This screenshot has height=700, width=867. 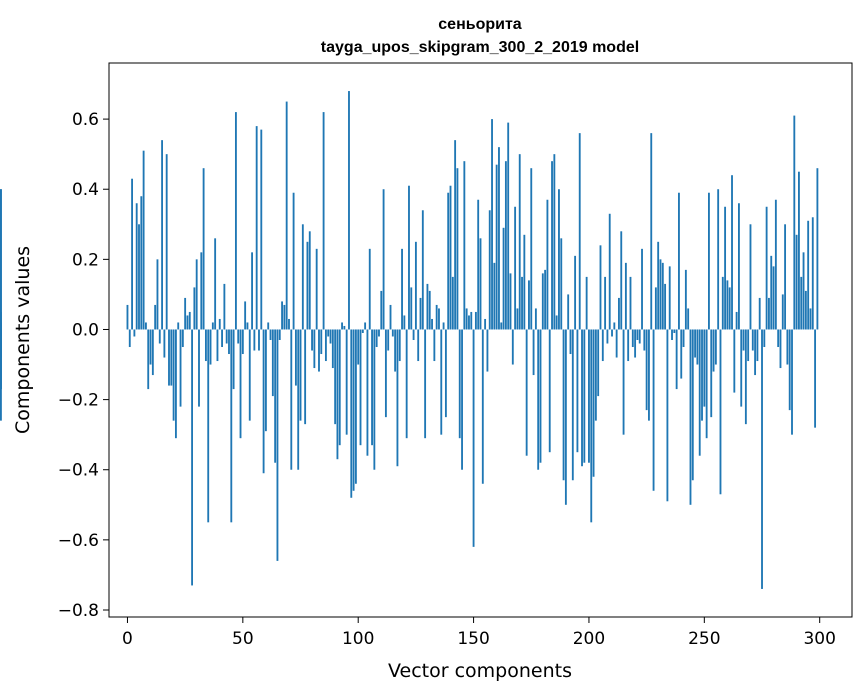 What do you see at coordinates (78, 541) in the screenshot?
I see `y-tick-label: −0.6` at bounding box center [78, 541].